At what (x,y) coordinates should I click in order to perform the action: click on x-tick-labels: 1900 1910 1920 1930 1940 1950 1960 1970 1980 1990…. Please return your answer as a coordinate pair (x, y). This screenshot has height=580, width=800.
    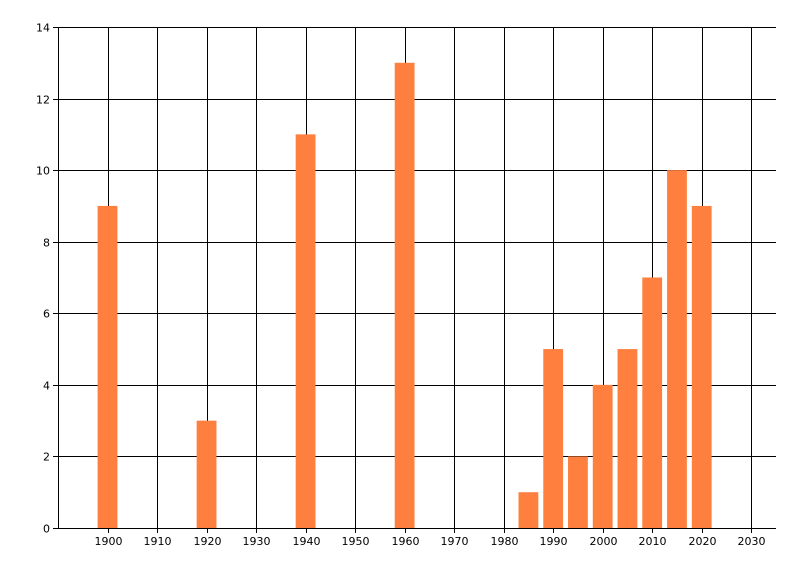
    Looking at the image, I should click on (430, 541).